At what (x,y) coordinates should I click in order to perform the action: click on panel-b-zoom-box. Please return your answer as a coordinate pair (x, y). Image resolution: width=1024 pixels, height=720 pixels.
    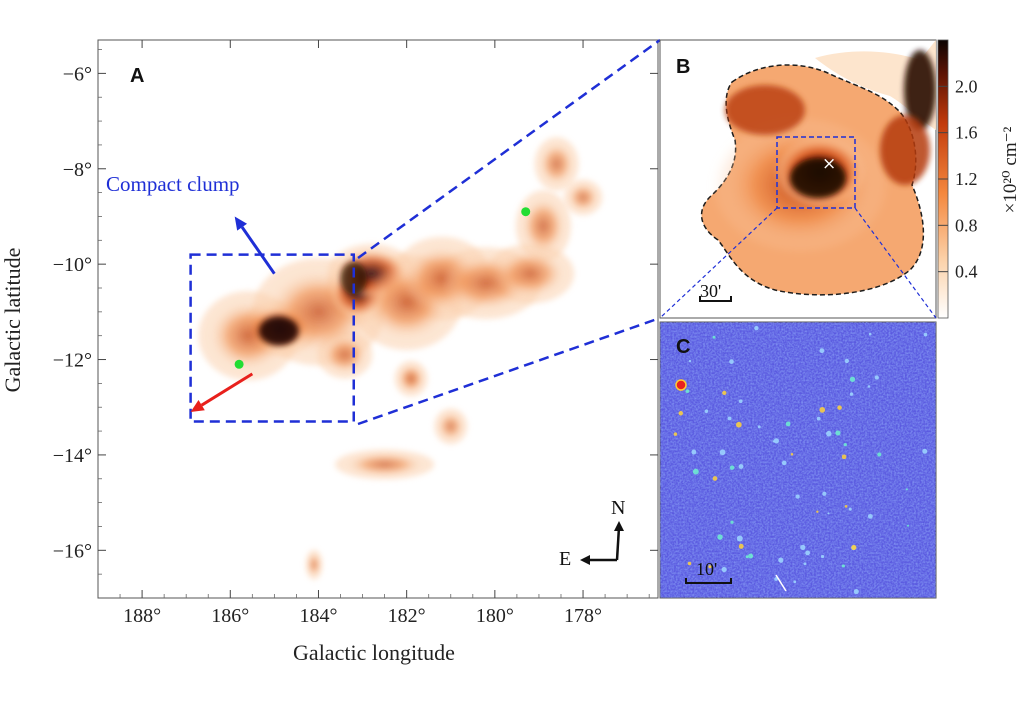
    Looking at the image, I should click on (816, 172).